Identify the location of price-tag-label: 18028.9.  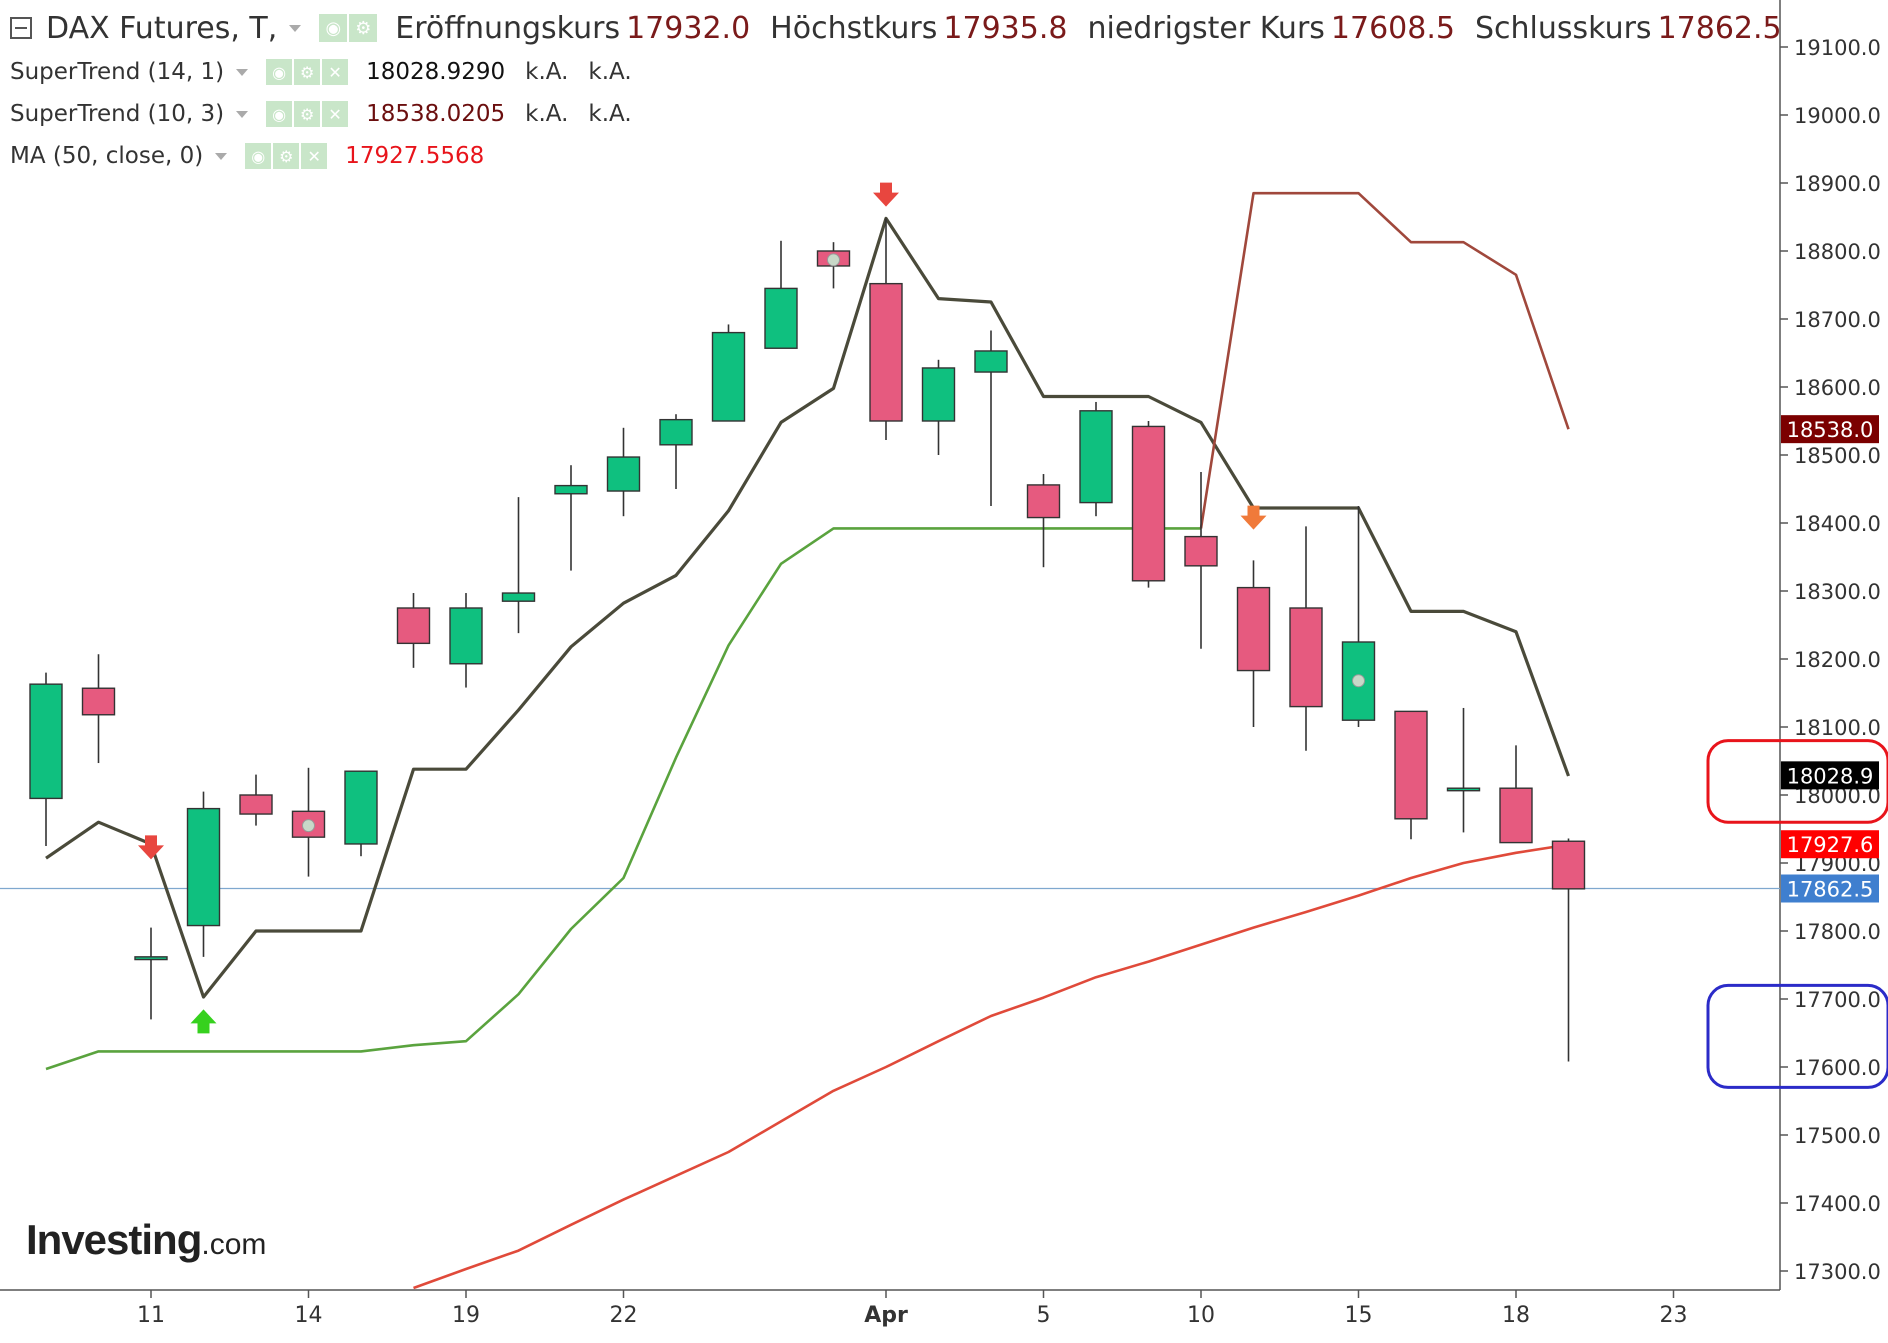
(1830, 776).